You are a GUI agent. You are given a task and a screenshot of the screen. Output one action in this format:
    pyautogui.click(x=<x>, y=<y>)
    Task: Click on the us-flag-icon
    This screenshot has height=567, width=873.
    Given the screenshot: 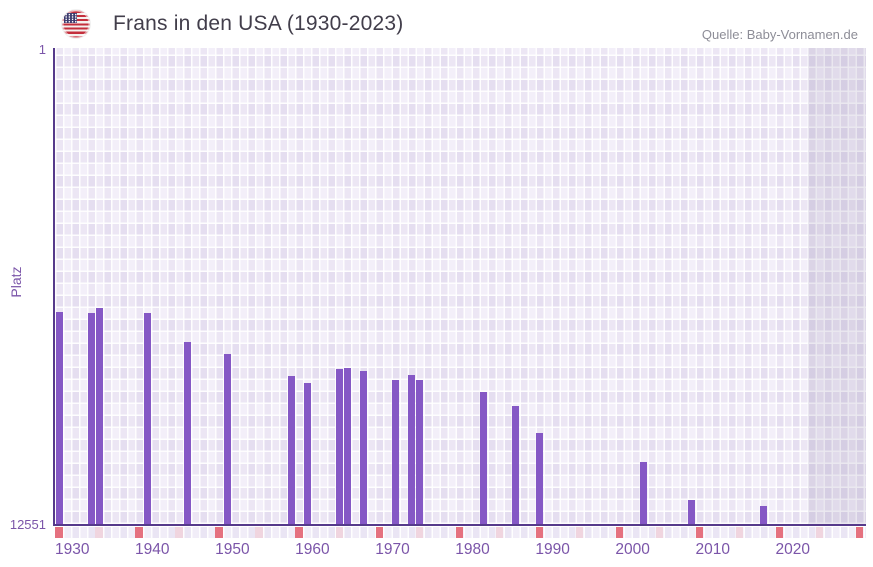 What is the action you would take?
    pyautogui.click(x=76, y=24)
    